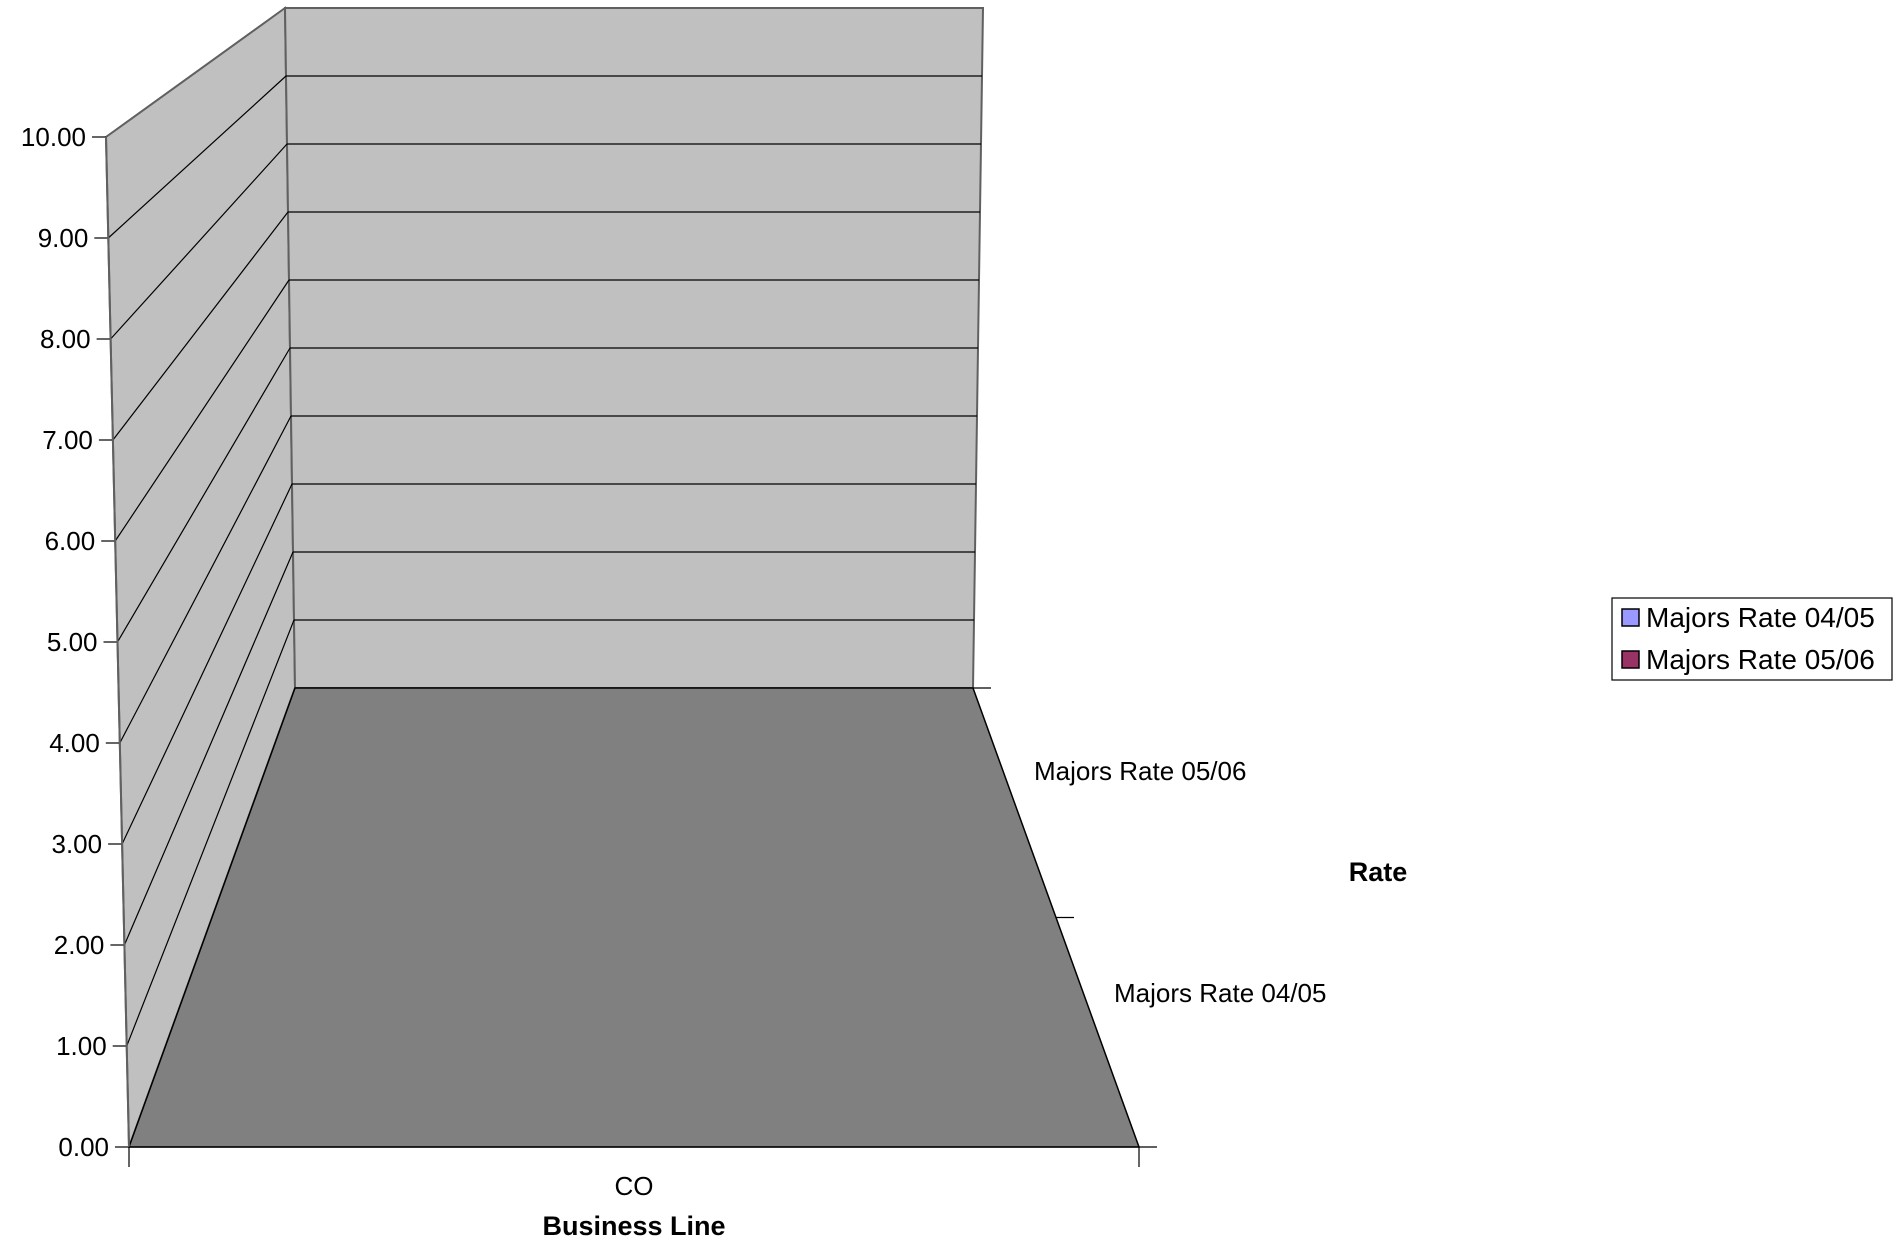 The width and height of the screenshot is (1899, 1240). What do you see at coordinates (1378, 872) in the screenshot?
I see `z-axis-title: Rate` at bounding box center [1378, 872].